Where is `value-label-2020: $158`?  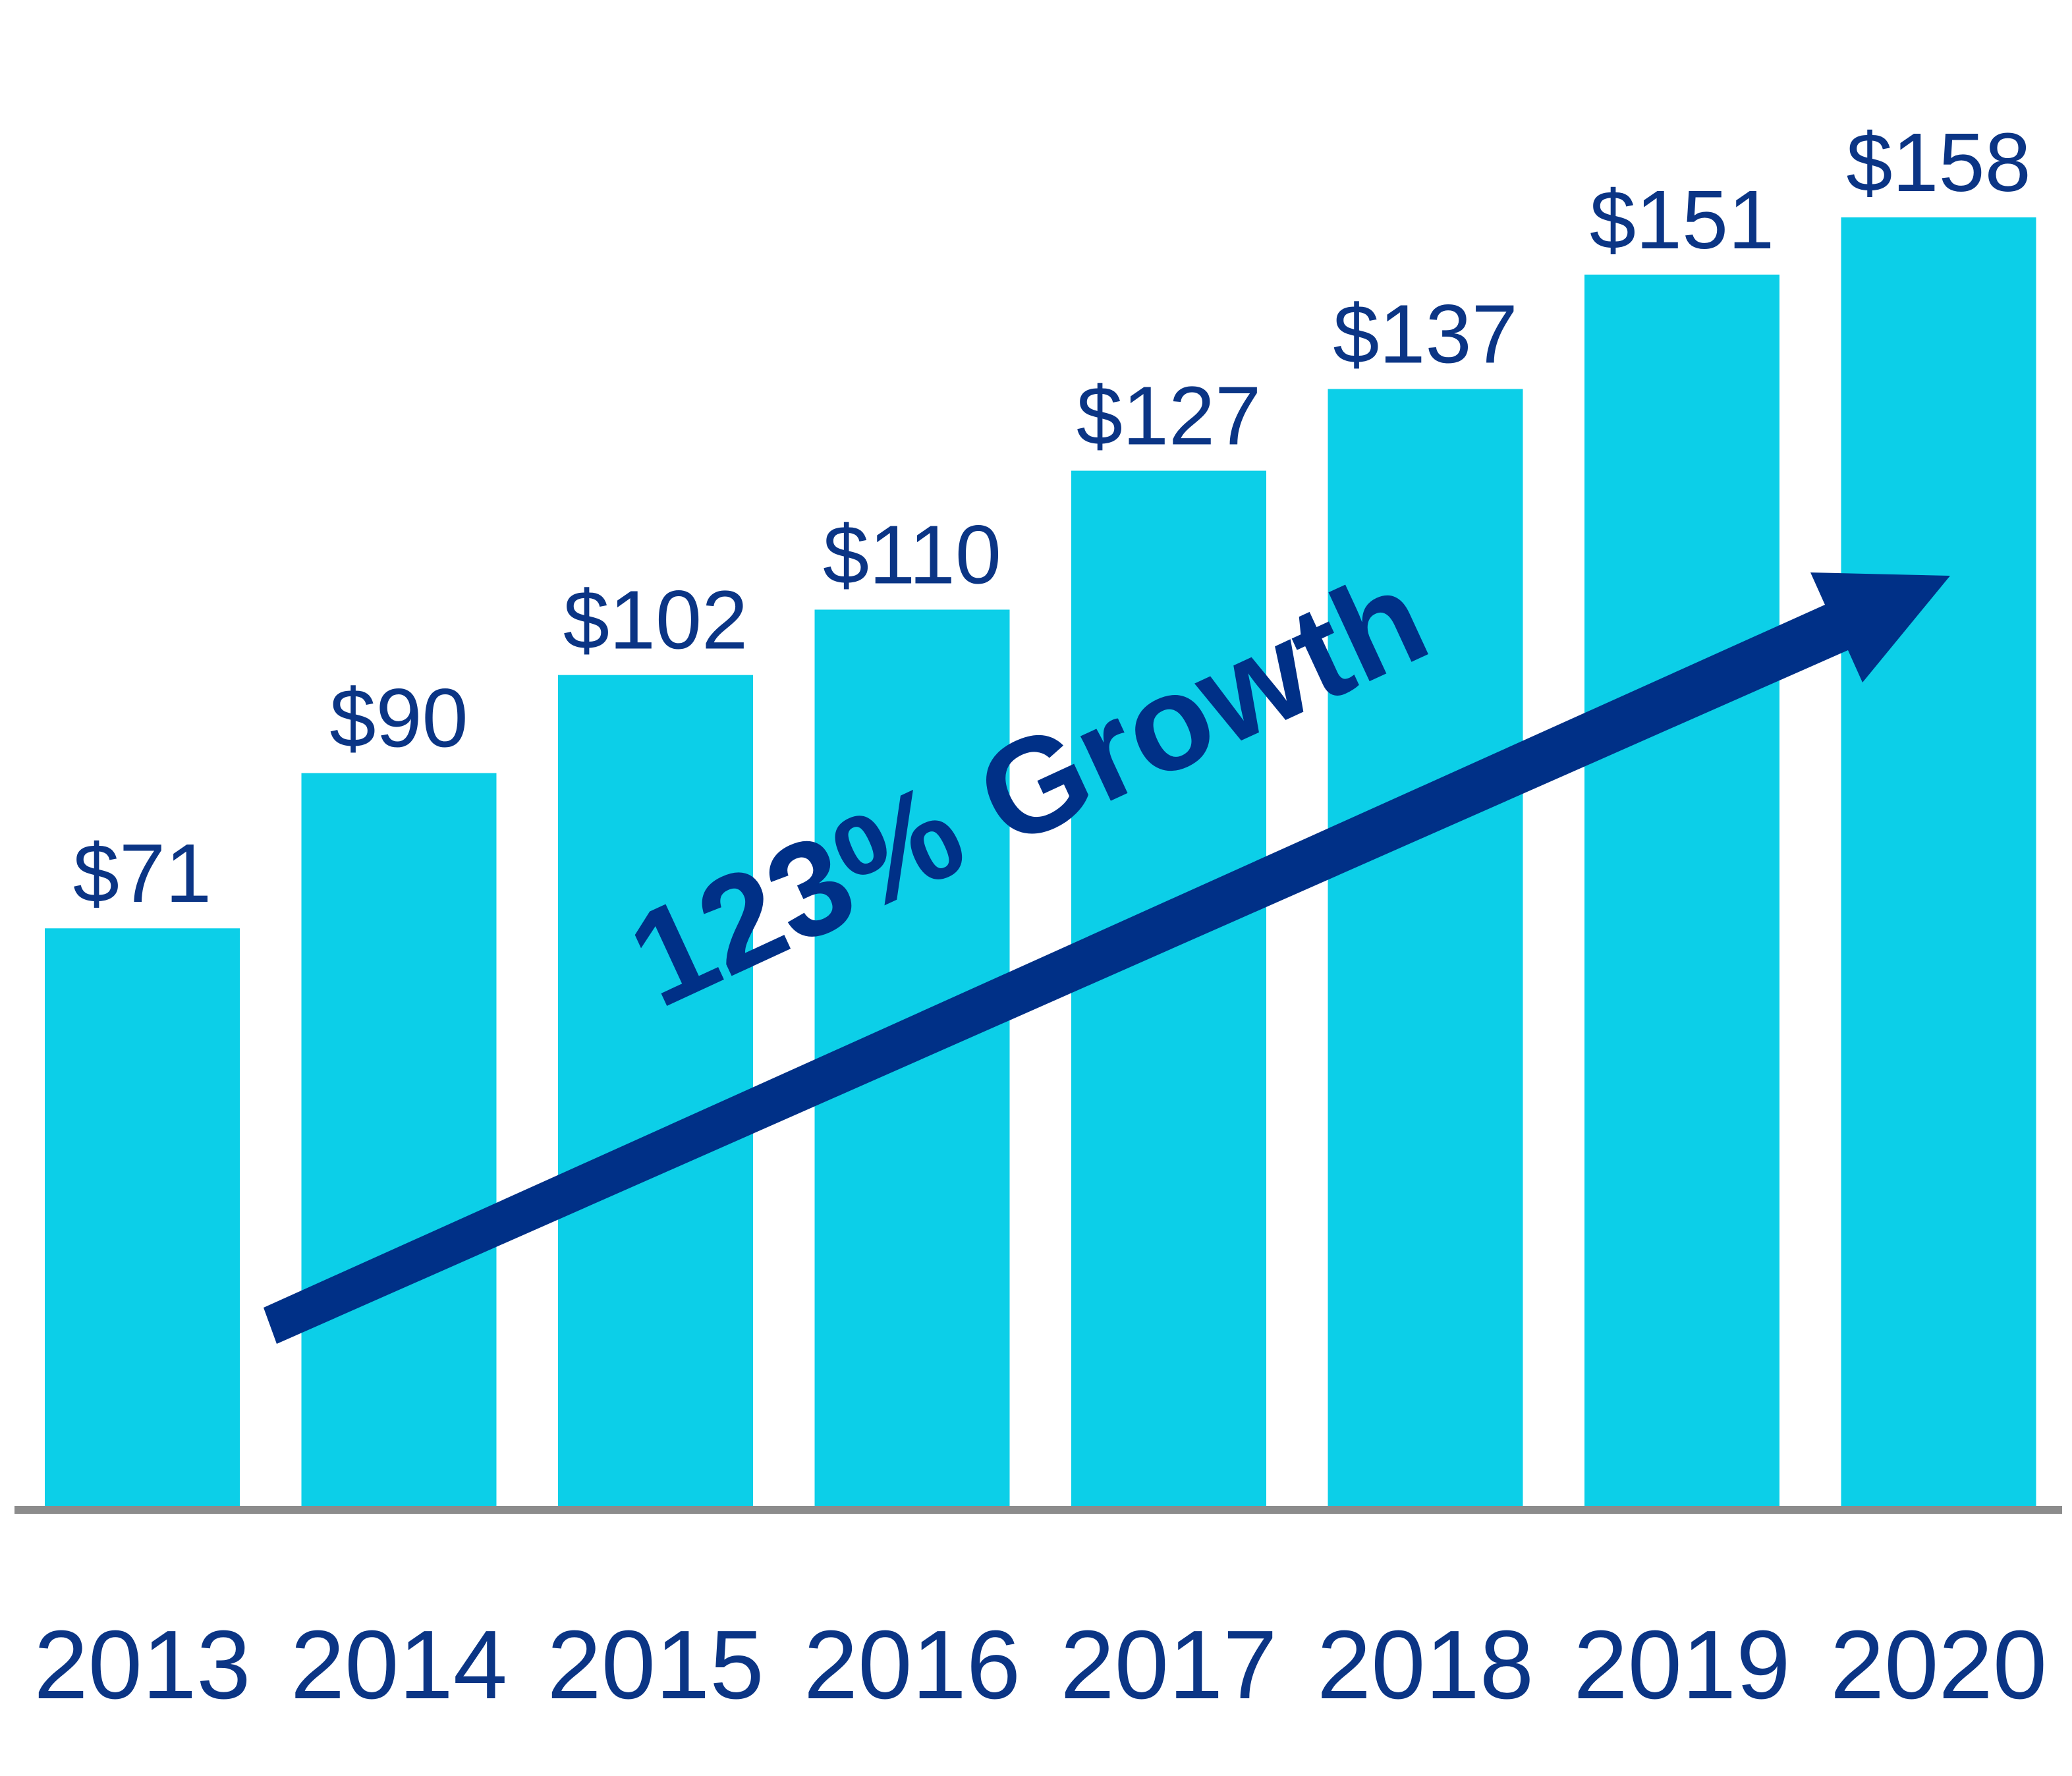
value-label-2020: $158 is located at coordinates (1938, 162).